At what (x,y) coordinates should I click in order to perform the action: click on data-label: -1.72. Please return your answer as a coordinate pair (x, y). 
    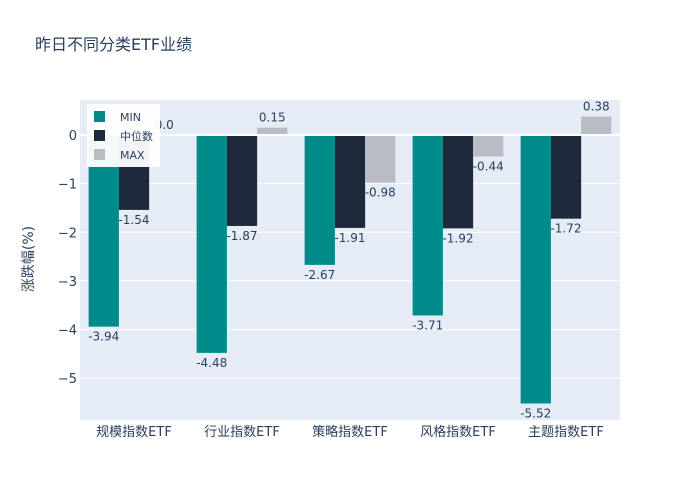
    Looking at the image, I should click on (565, 229).